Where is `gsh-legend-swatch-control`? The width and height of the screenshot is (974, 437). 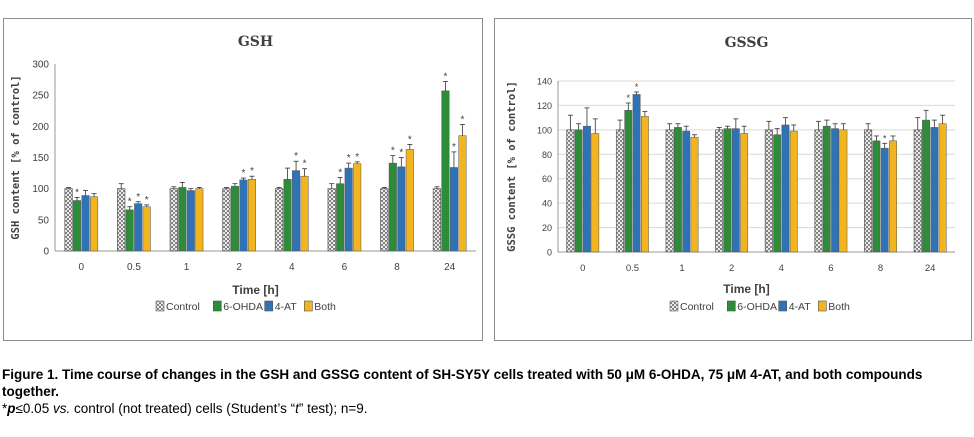 gsh-legend-swatch-control is located at coordinates (160, 306).